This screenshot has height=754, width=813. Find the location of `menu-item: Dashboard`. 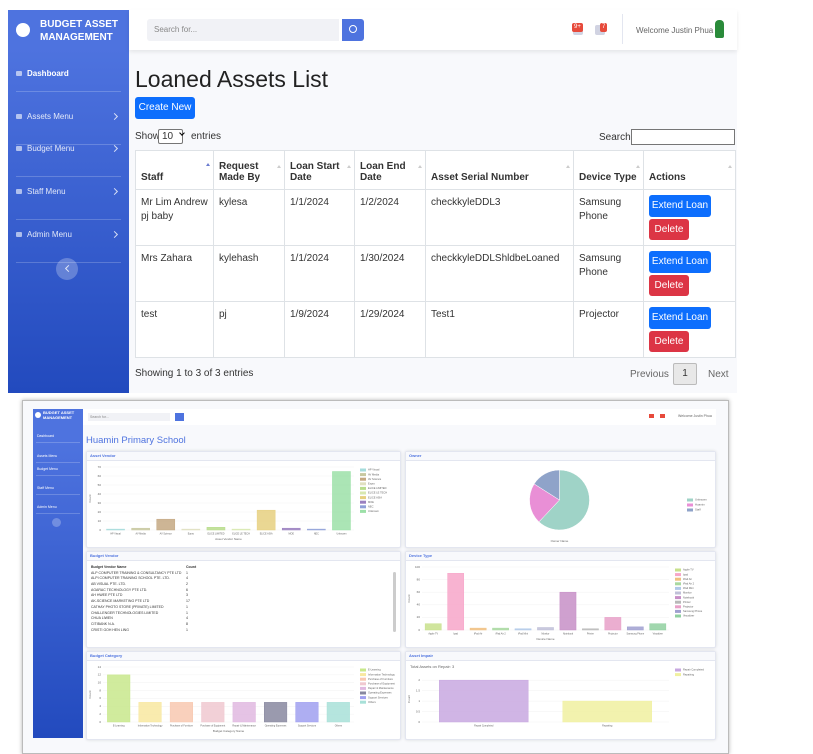

menu-item: Dashboard is located at coordinates (48, 73).